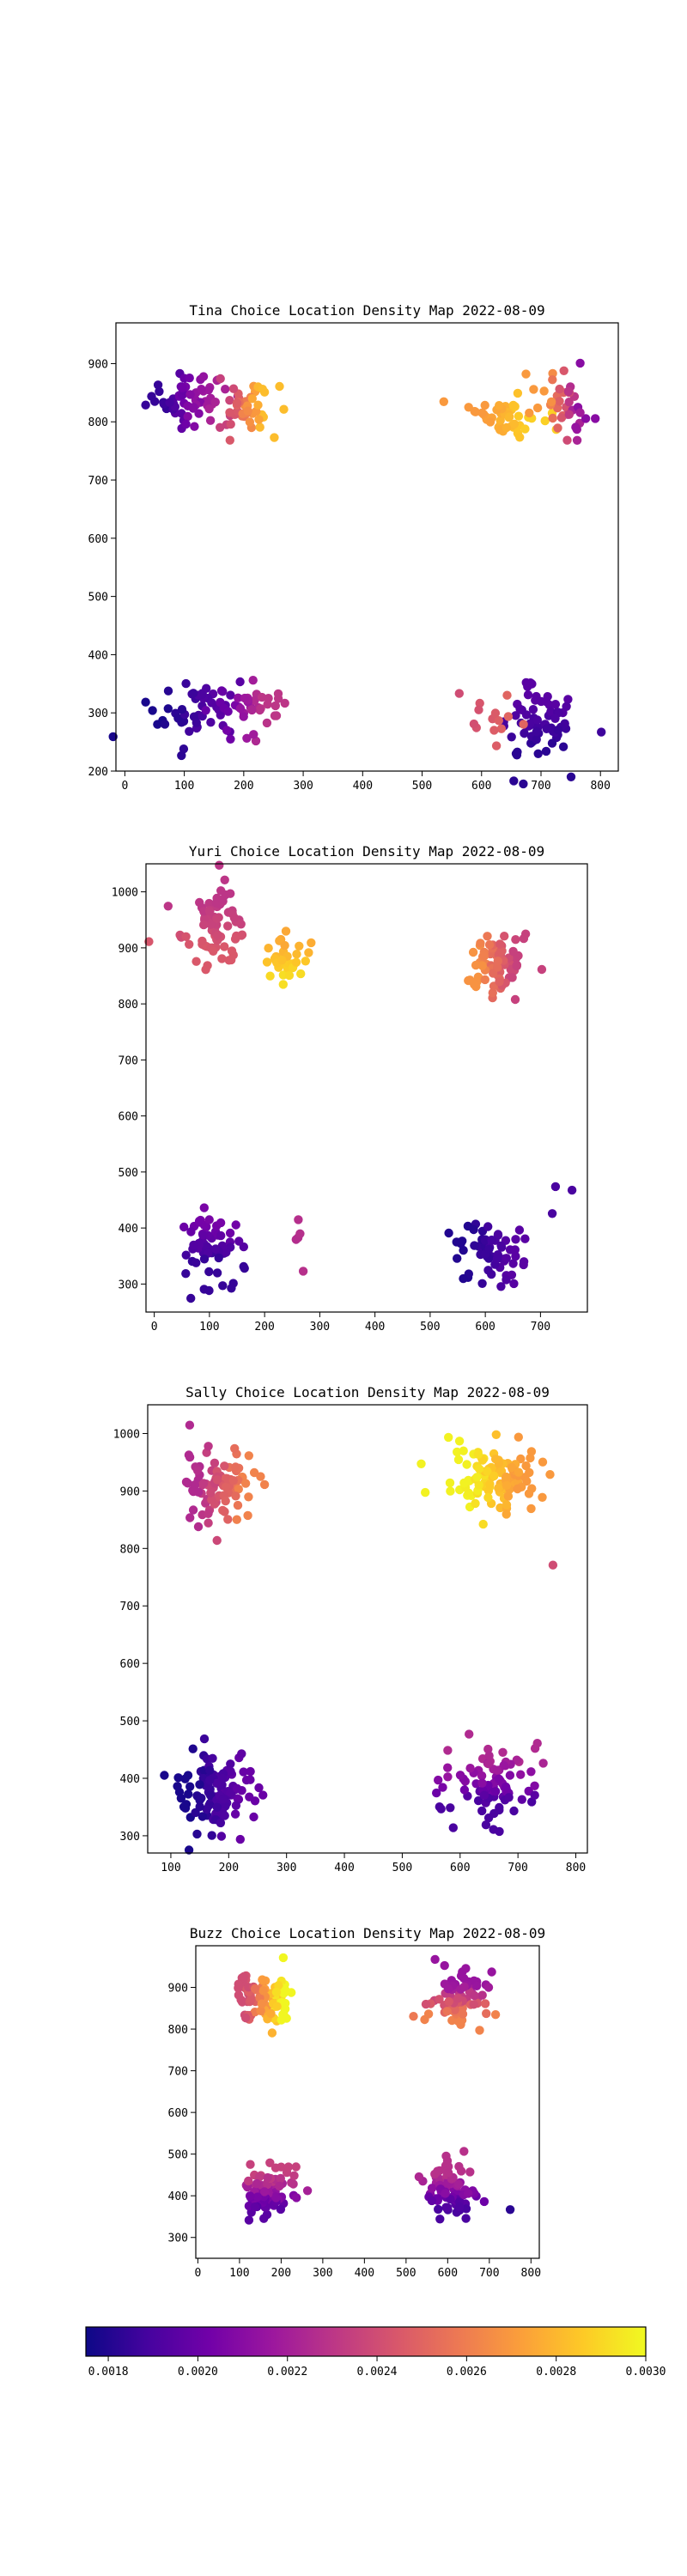 The width and height of the screenshot is (687, 2576). Describe the element at coordinates (320, 1327) in the screenshot. I see `x-tick-label: 300` at that location.